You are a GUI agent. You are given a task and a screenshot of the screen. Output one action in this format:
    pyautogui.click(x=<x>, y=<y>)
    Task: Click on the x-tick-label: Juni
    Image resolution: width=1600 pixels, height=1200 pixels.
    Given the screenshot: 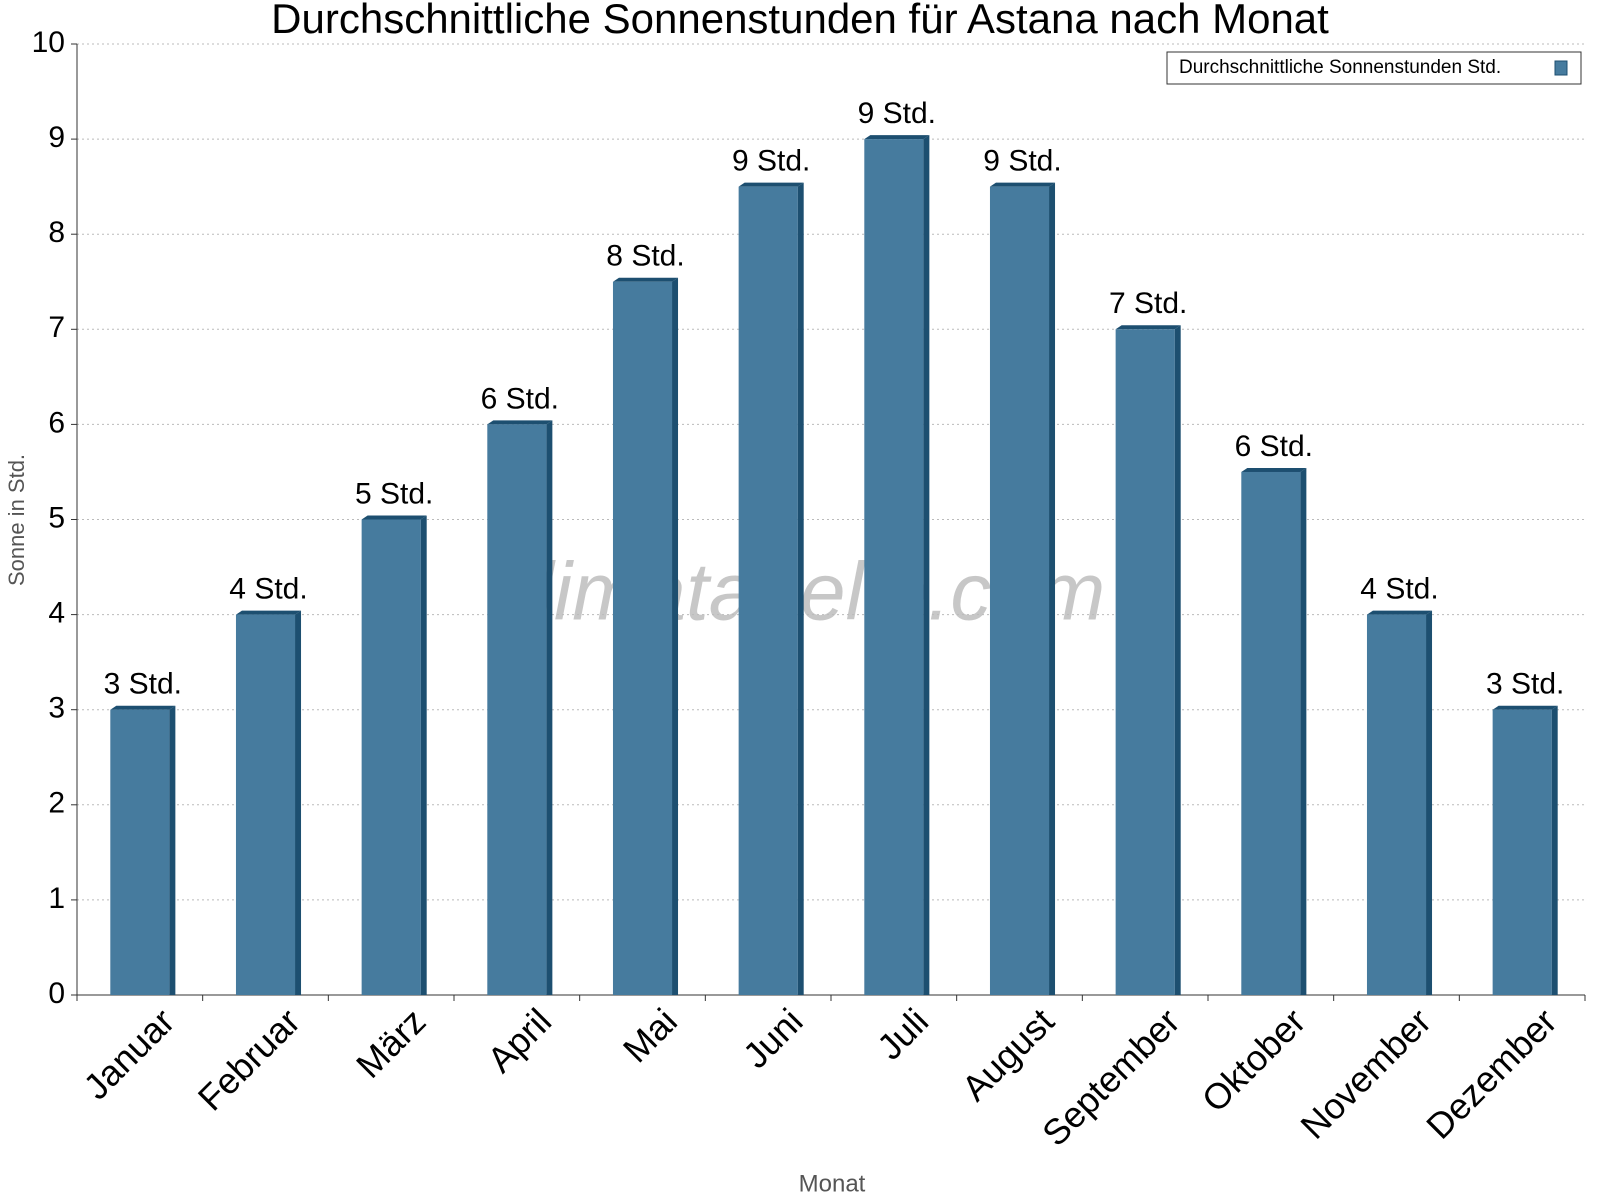 What is the action you would take?
    pyautogui.click(x=773, y=1038)
    